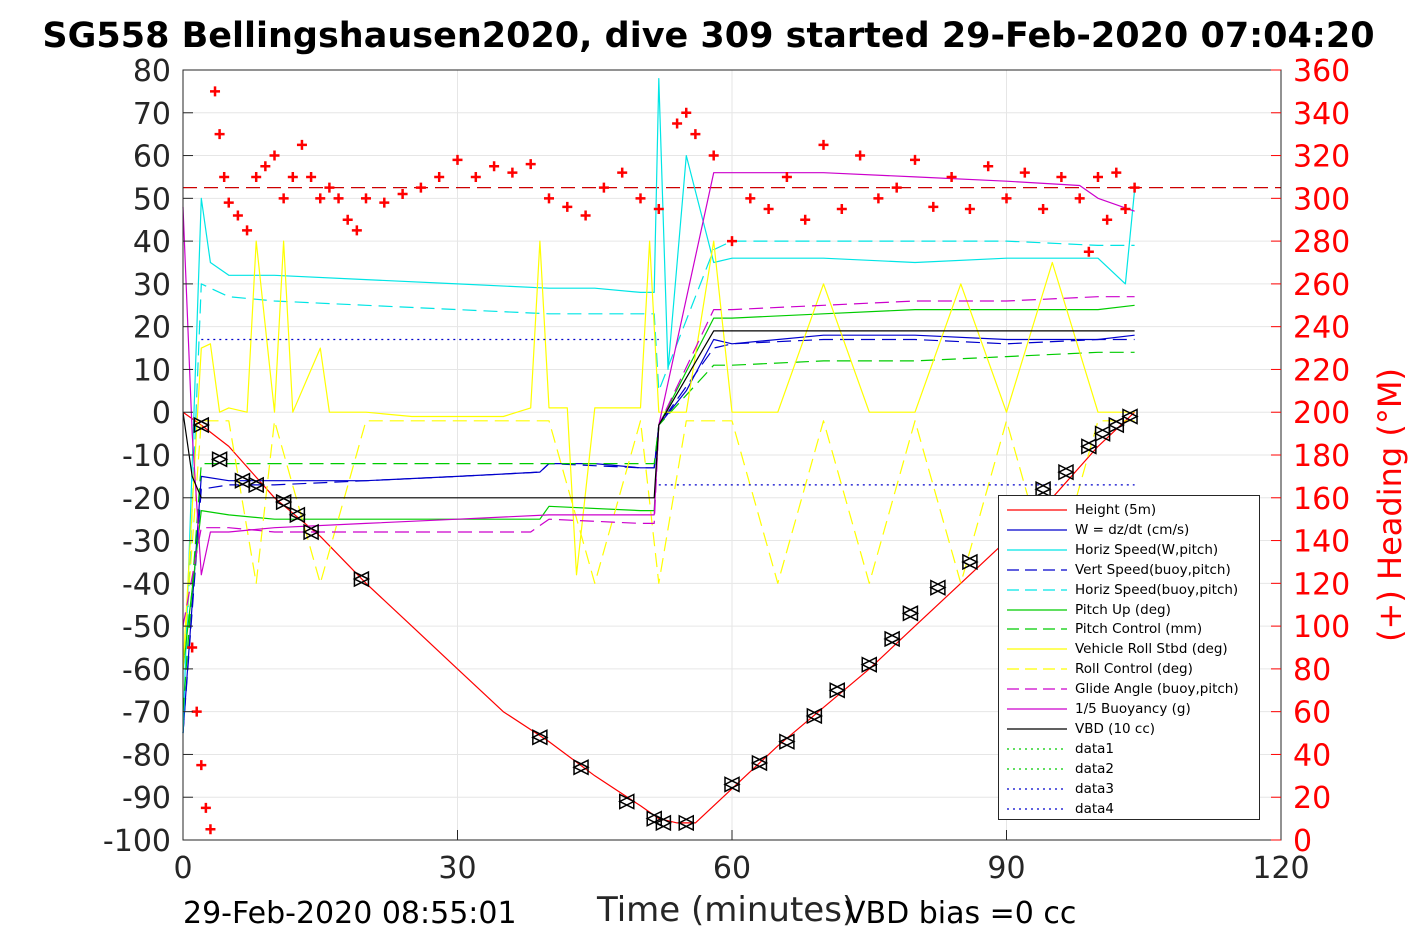 Image resolution: width=1417 pixels, height=945 pixels. What do you see at coordinates (350, 913) in the screenshot?
I see `end-timestamp: 29-Feb-2020 08:55:01` at bounding box center [350, 913].